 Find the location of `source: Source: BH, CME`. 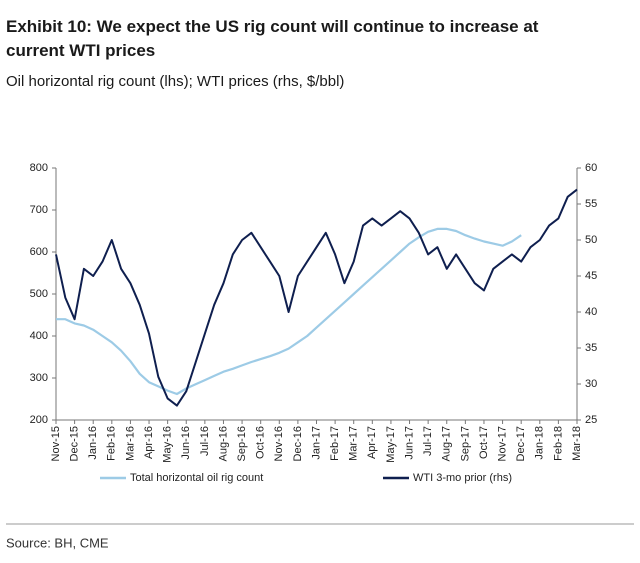

source: Source: BH, CME is located at coordinates (57, 542).